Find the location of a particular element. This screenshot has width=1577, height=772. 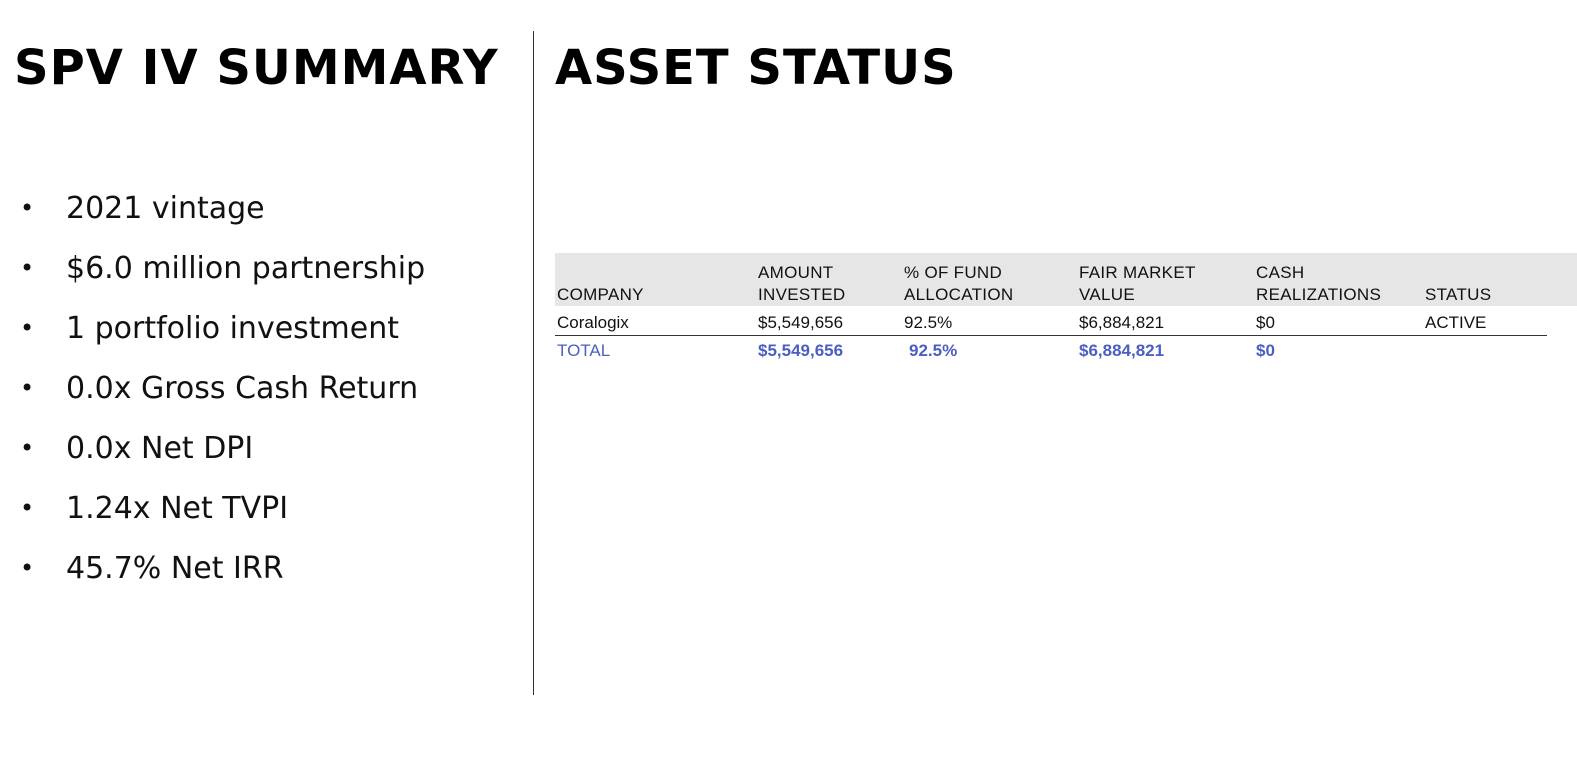

total-fair-market-value: $6,884,821 is located at coordinates (1122, 350).